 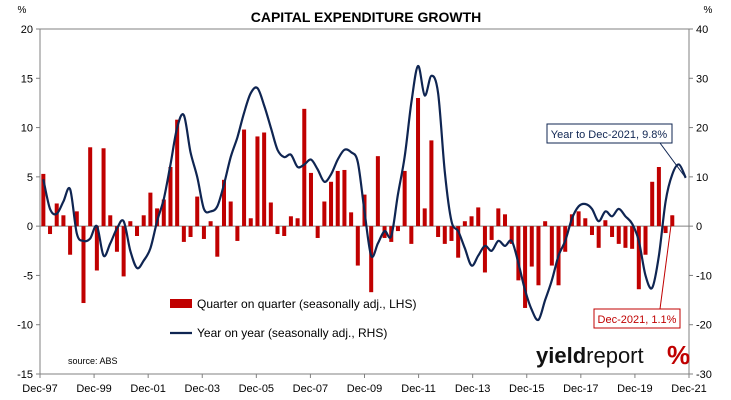 I want to click on right-tick-label: 40, so click(x=702, y=30).